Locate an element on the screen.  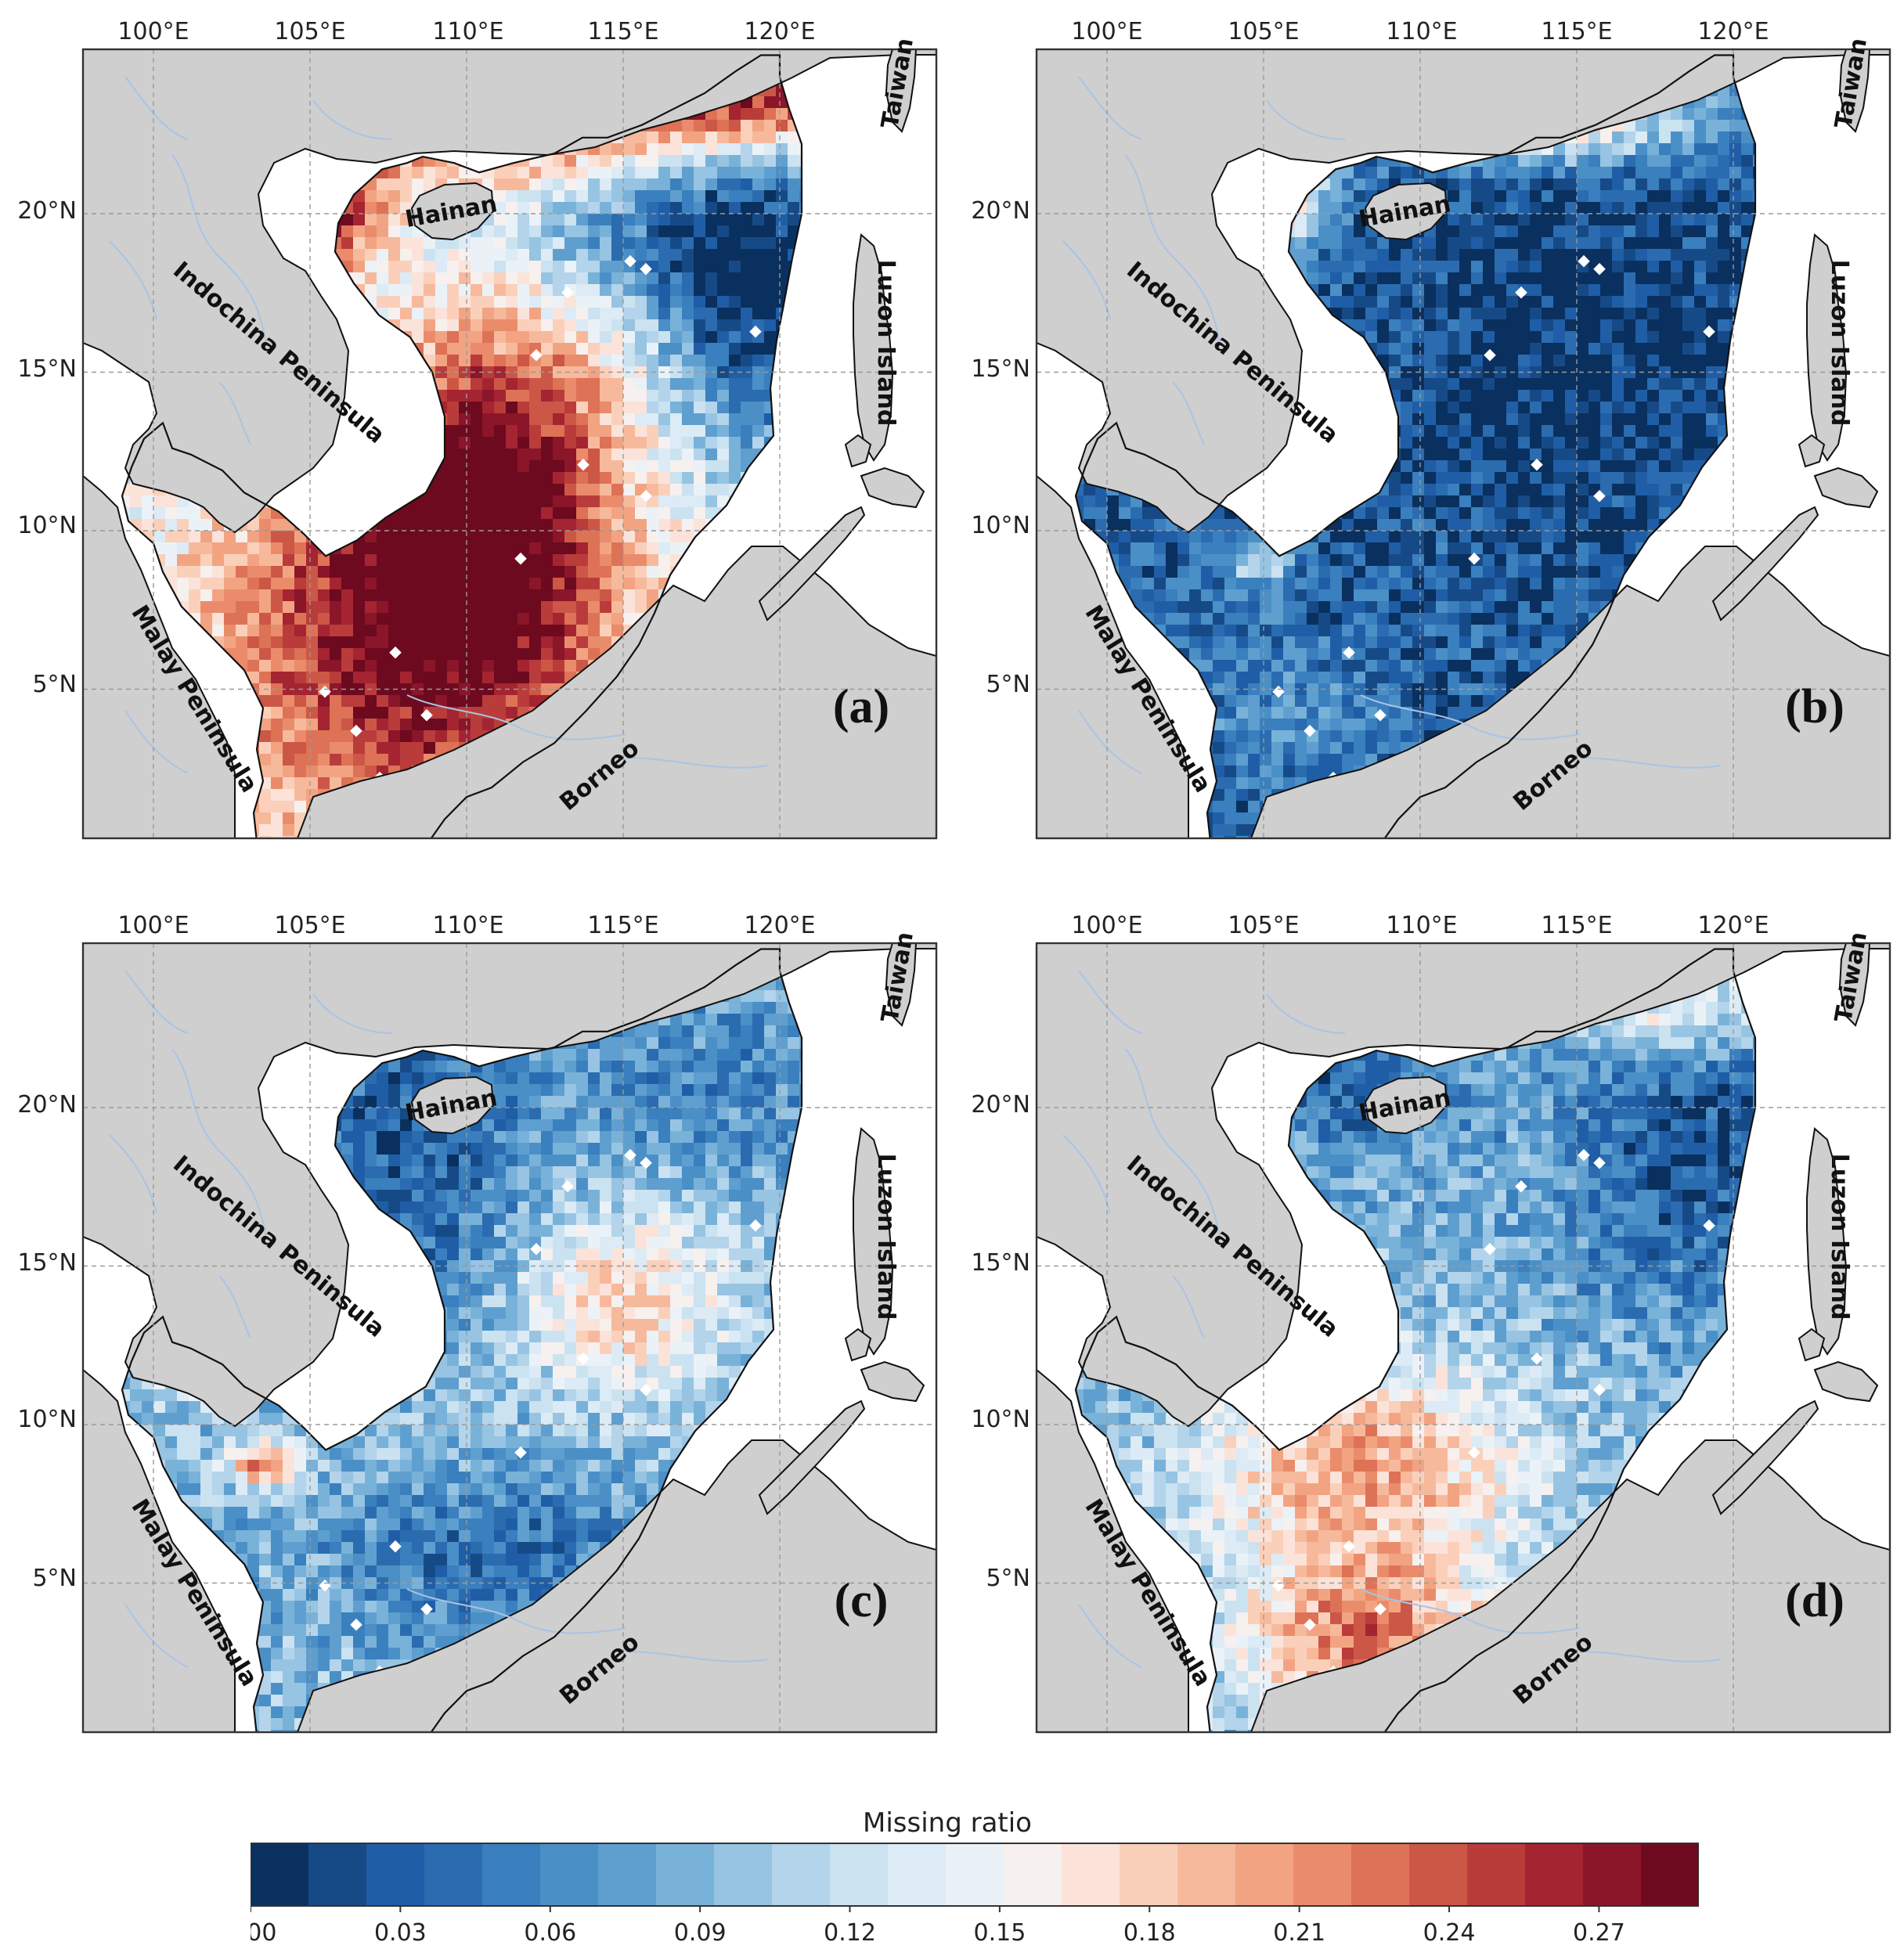
lat-tick-10: 10°N is located at coordinates (47, 525).